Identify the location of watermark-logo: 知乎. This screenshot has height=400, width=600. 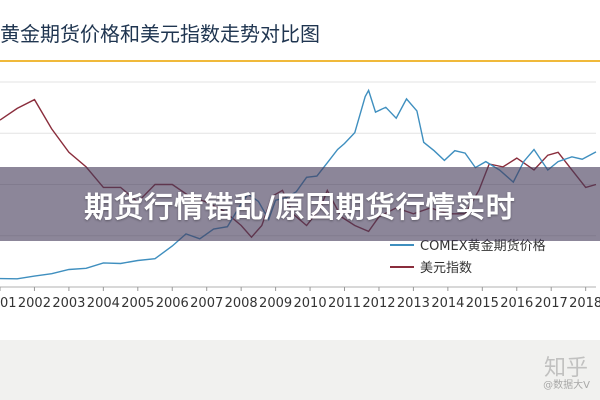
(565, 368).